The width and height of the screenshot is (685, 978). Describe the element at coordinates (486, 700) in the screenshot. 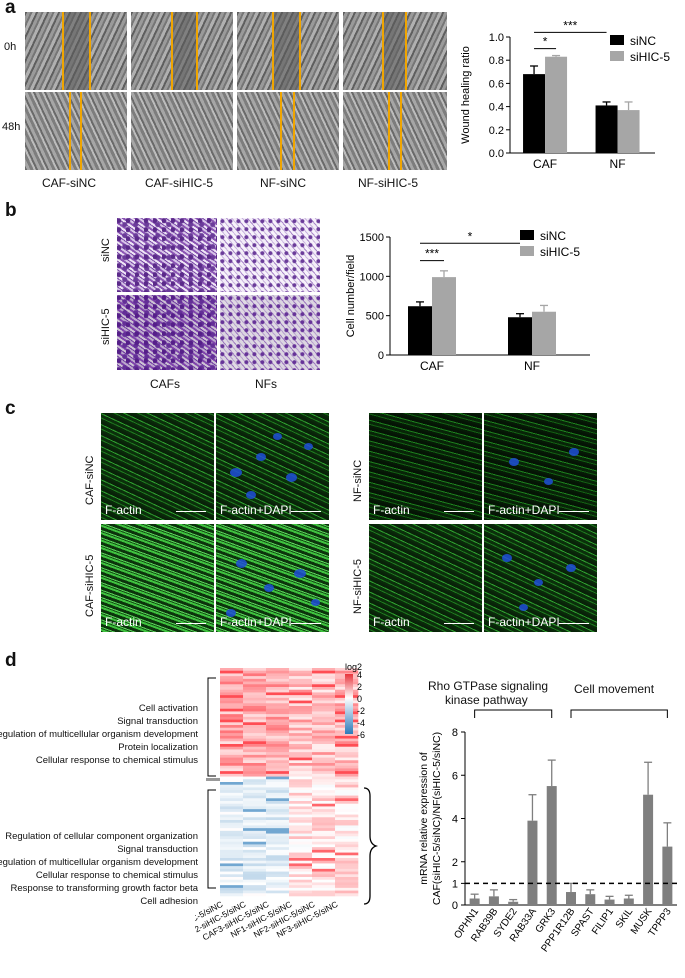

I see `group-label-rho-2: kinase pathway` at that location.